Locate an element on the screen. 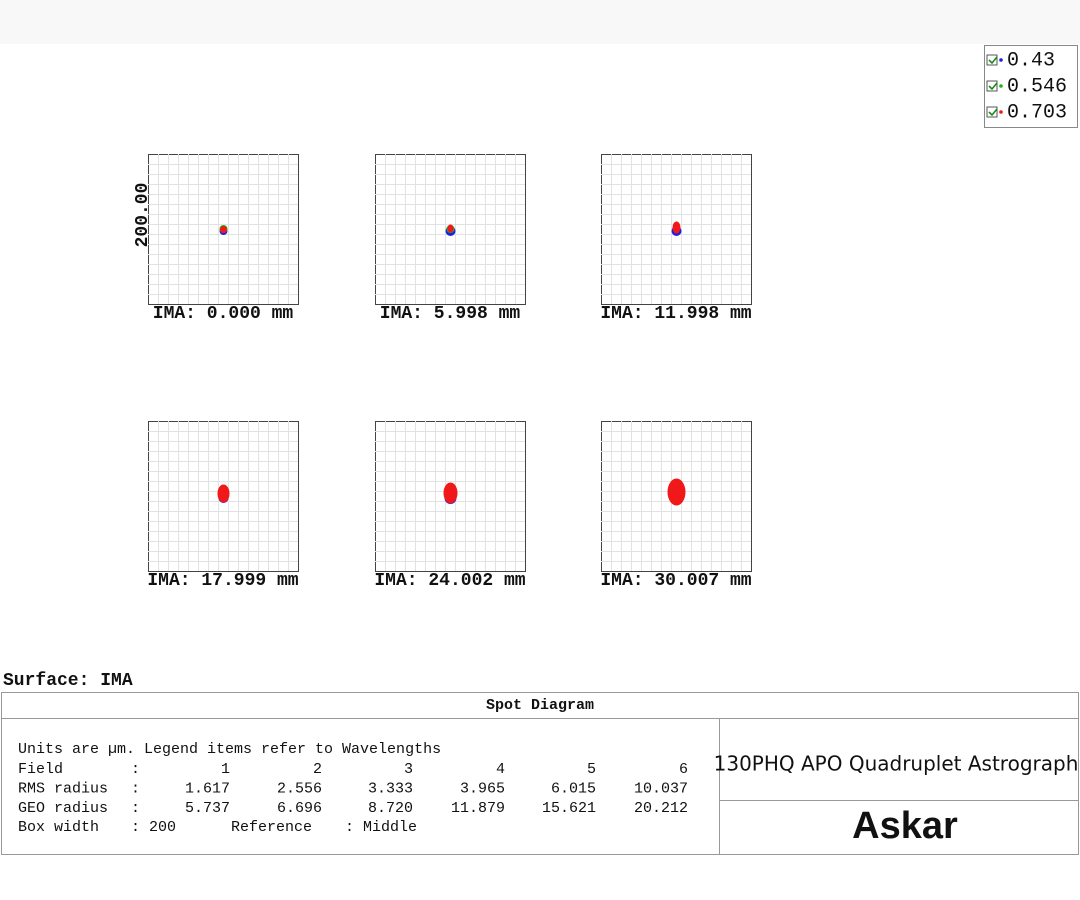  plot-label: IMA: 11.998 mm is located at coordinates (675, 314).